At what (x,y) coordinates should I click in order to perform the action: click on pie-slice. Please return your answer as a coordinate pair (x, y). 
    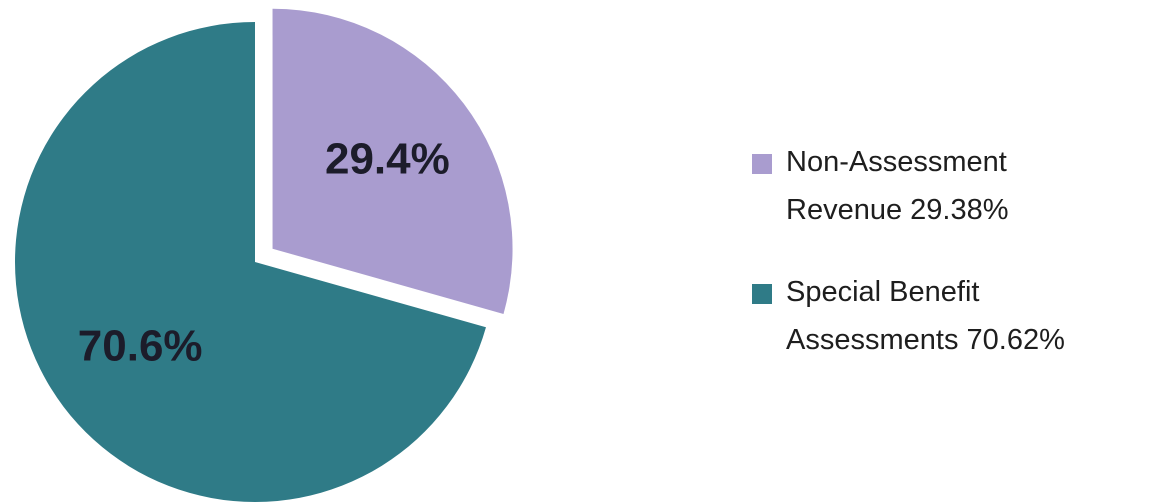
    Looking at the image, I should click on (392, 161).